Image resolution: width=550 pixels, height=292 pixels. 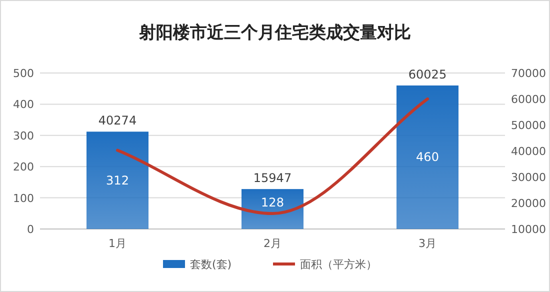 I want to click on y-tick-label: 300, so click(x=23, y=135).